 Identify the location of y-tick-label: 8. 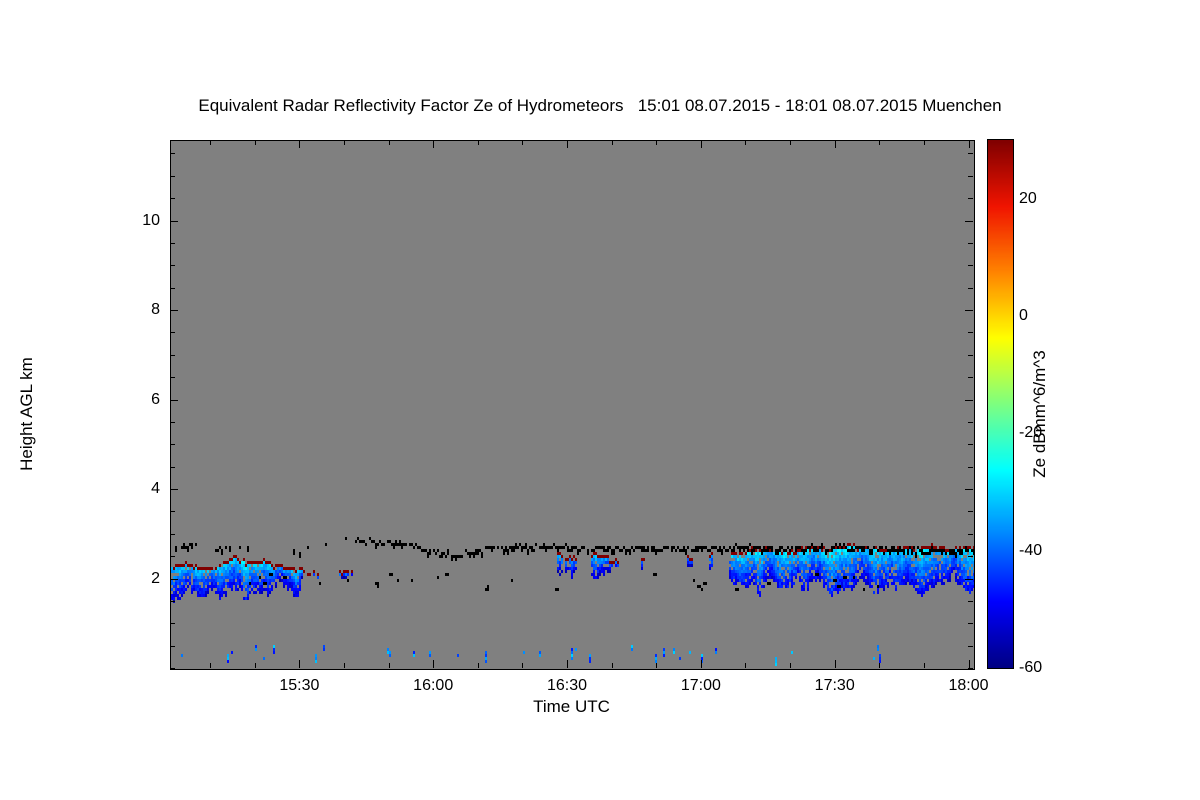
(155, 310).